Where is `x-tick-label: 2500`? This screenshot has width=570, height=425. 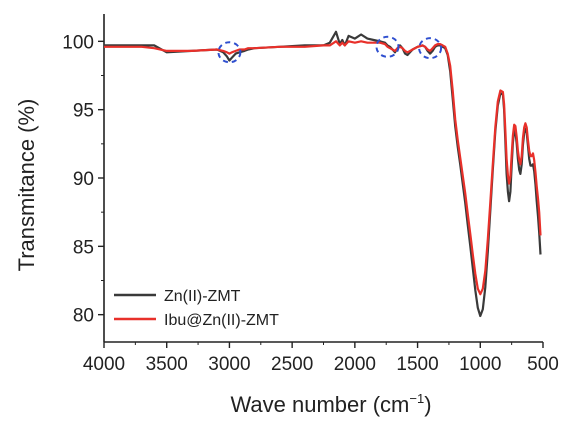
x-tick-label: 2500 is located at coordinates (292, 364).